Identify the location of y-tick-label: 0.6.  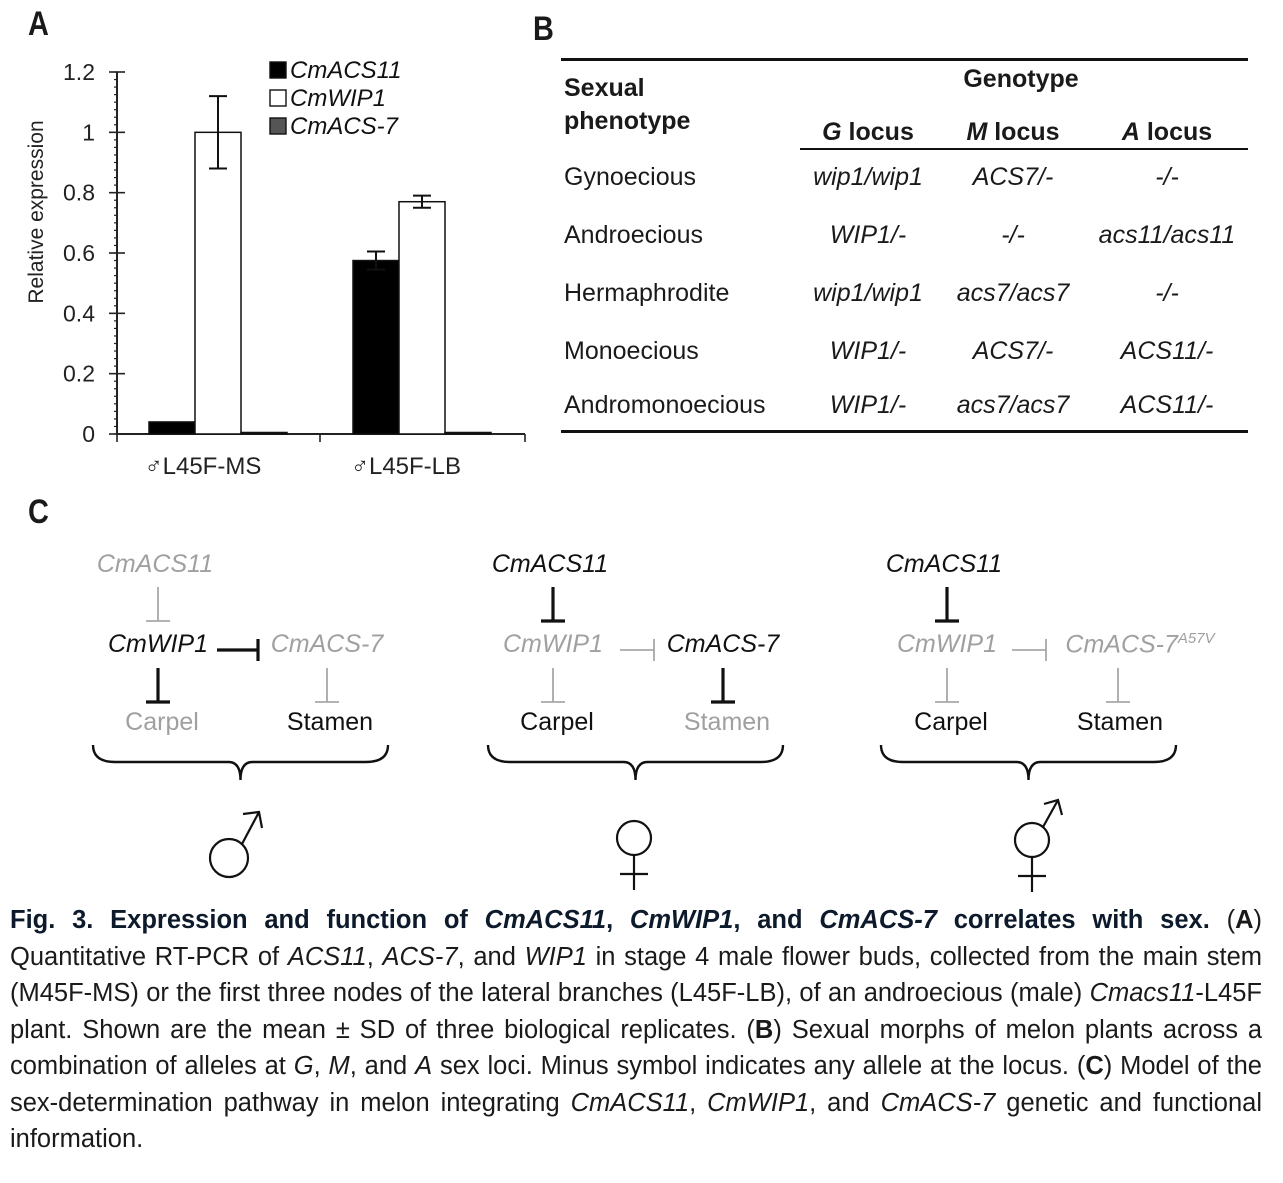
(79, 253).